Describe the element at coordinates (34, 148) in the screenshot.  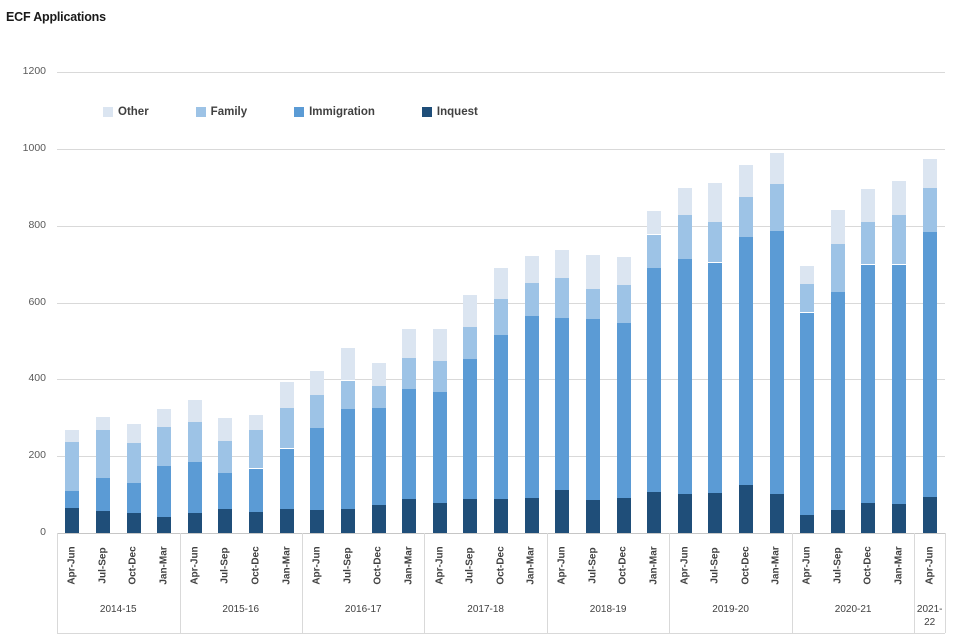
I see `y-axis-tick-label: 1000` at that location.